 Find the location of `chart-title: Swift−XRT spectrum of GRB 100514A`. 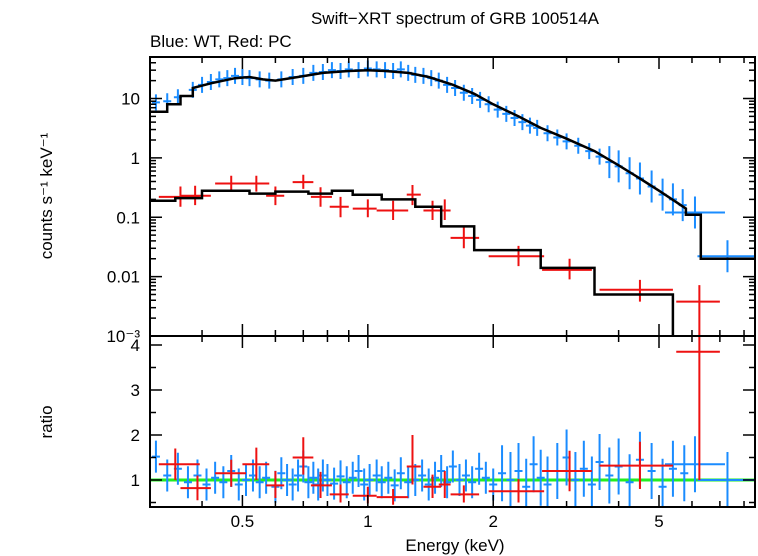

chart-title: Swift−XRT spectrum of GRB 100514A is located at coordinates (455, 18).